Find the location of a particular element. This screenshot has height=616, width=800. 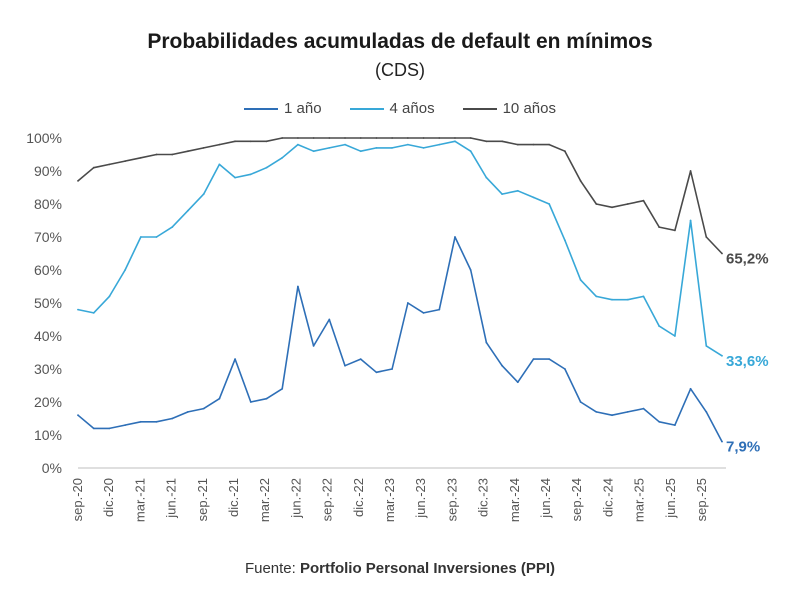

chart-legend: 1 año 4 años 10 años is located at coordinates (400, 108).